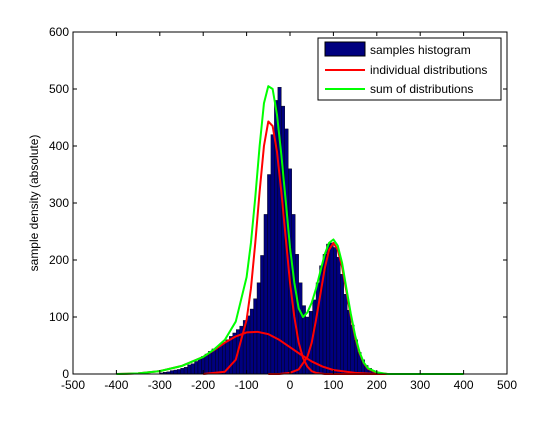  I want to click on x-tick-label: 400, so click(464, 385).